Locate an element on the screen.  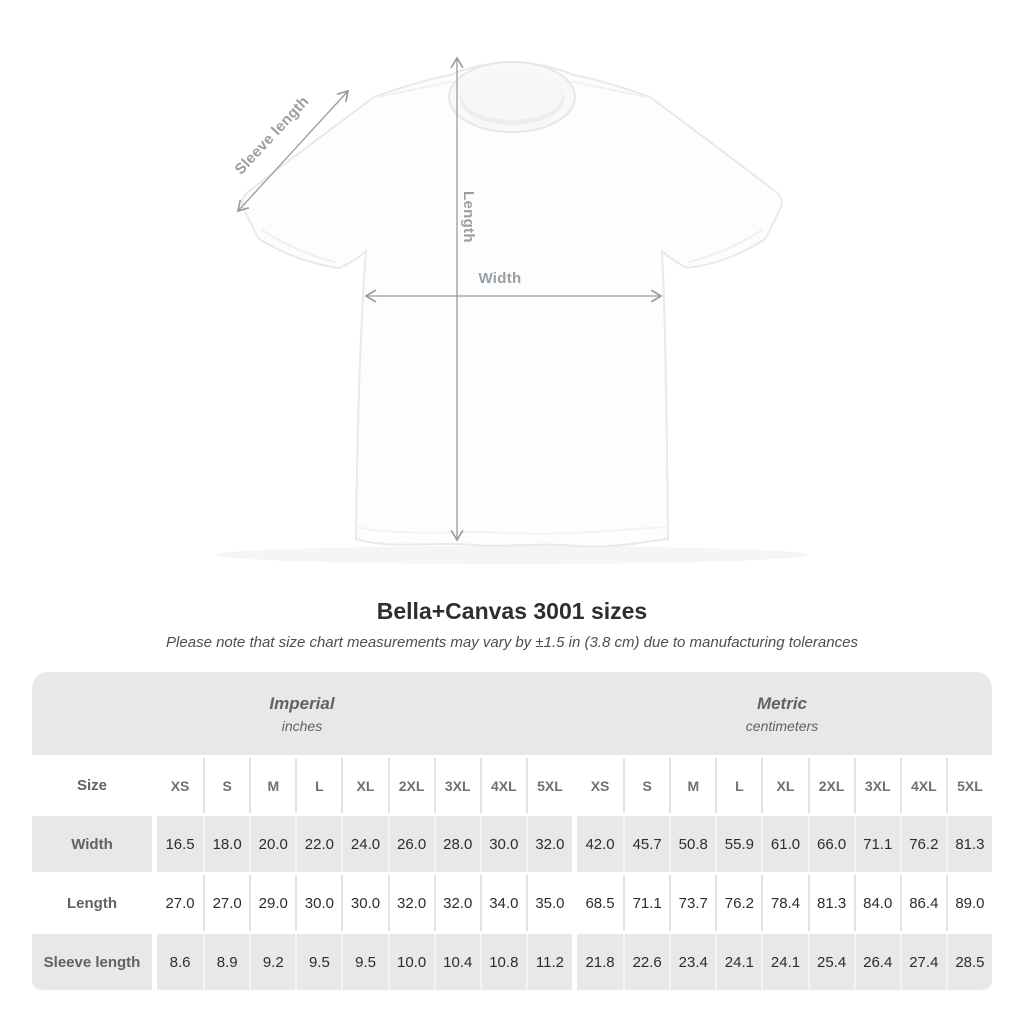
size-header-metric-3xl: 3XL is located at coordinates (876, 785).